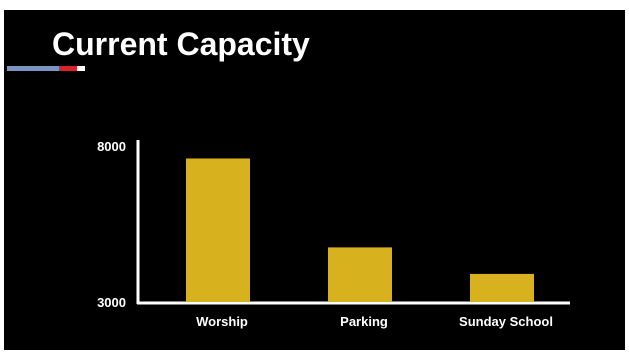 The image size is (629, 360). Describe the element at coordinates (33, 68) in the screenshot. I see `accent-bar-blue` at that location.